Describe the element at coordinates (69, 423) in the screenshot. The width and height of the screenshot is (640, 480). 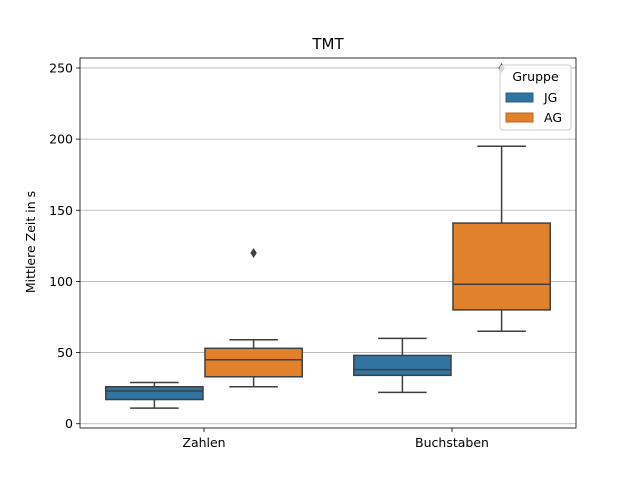
I see `y-tick-label: 0` at that location.